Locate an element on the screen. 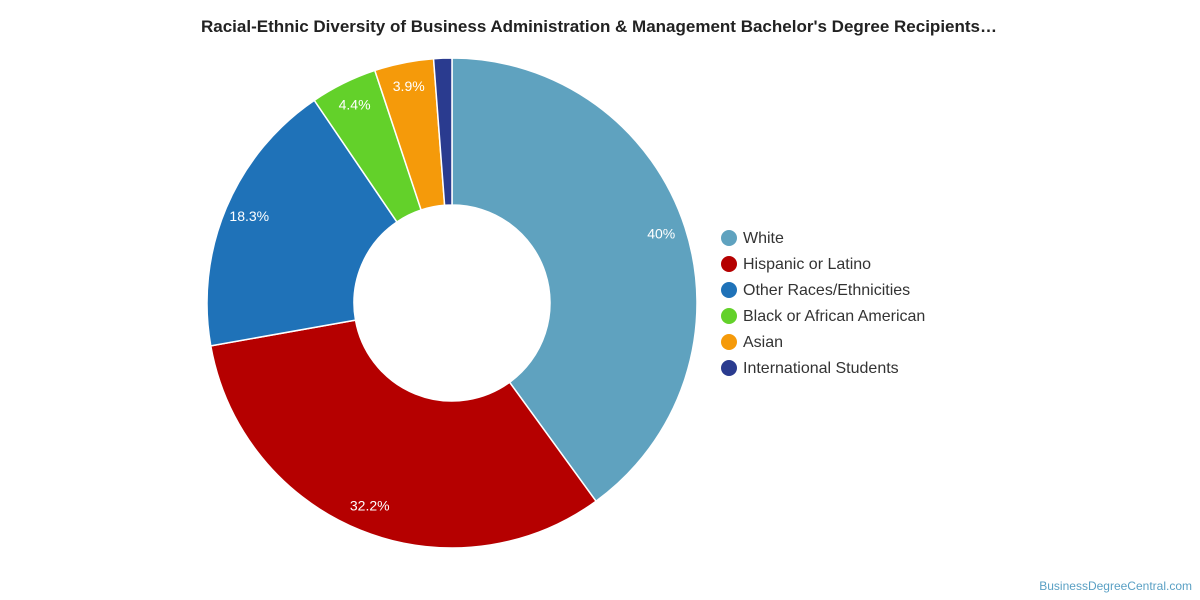 This screenshot has width=1200, height=600. legend-label: White is located at coordinates (763, 238).